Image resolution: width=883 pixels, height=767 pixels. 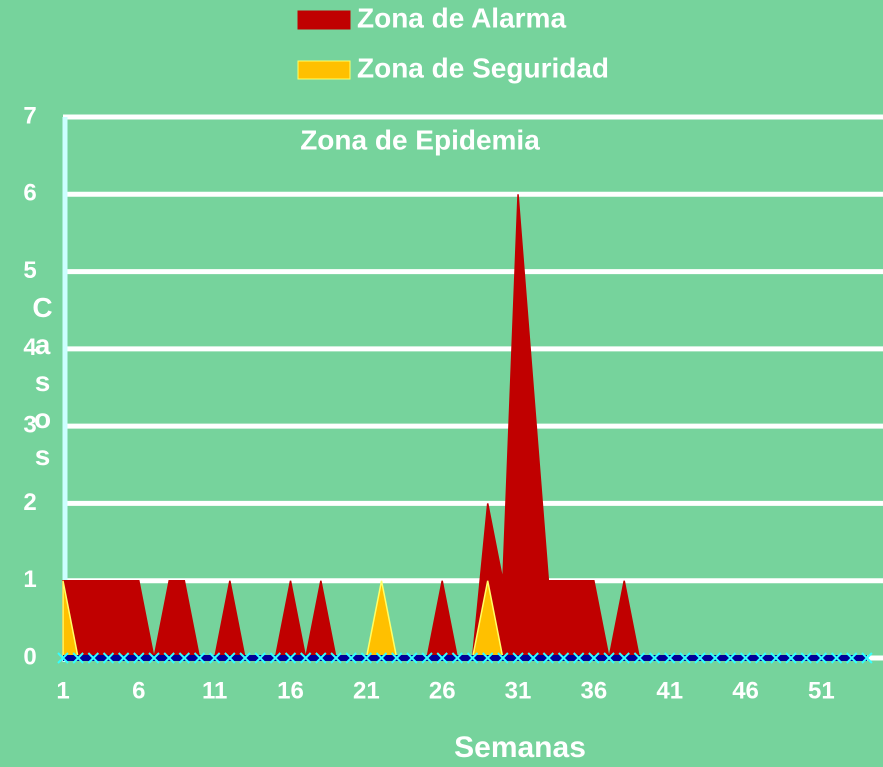 I want to click on x-tick-label: 21, so click(x=366, y=690).